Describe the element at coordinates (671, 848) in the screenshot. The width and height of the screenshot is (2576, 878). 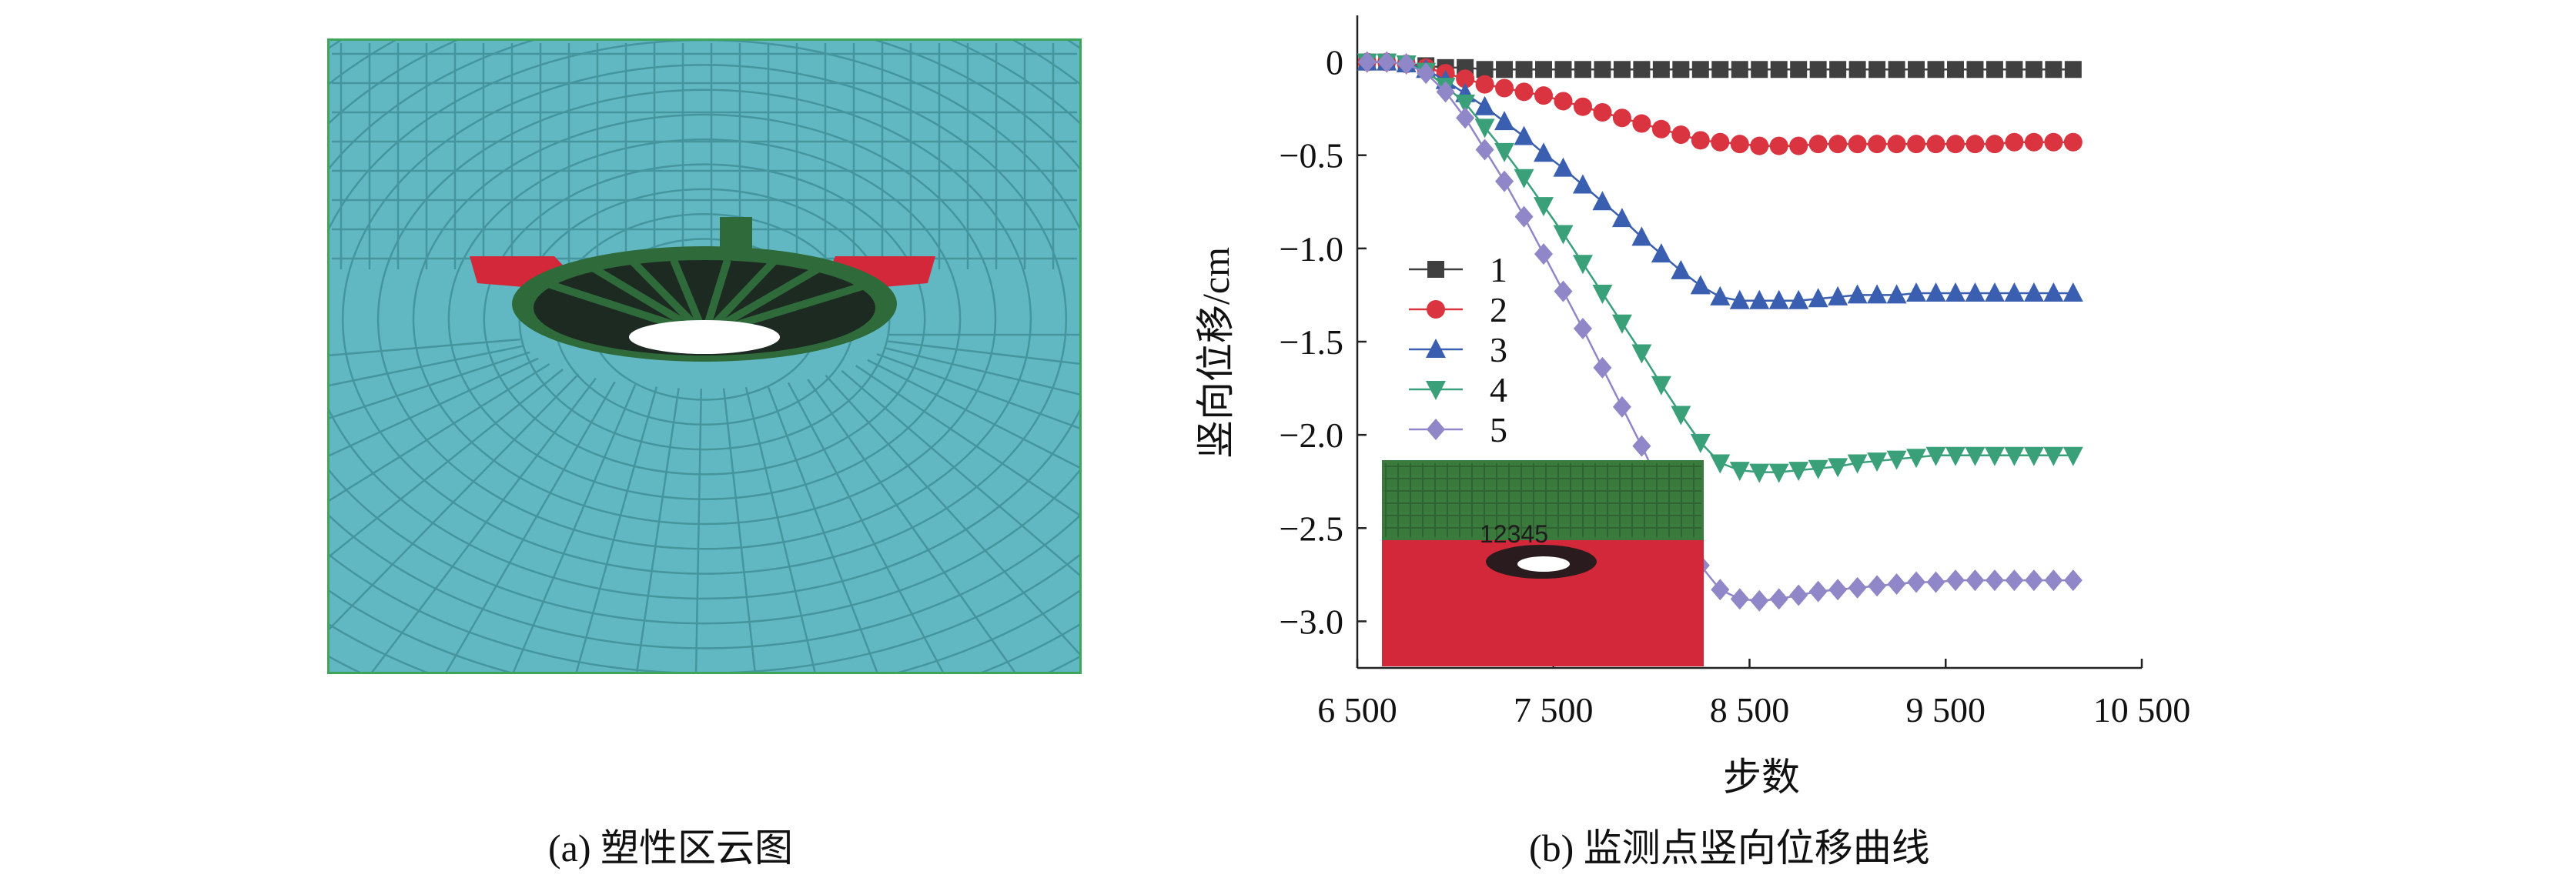
I see `caption-a: (a) 塑性区云图` at that location.